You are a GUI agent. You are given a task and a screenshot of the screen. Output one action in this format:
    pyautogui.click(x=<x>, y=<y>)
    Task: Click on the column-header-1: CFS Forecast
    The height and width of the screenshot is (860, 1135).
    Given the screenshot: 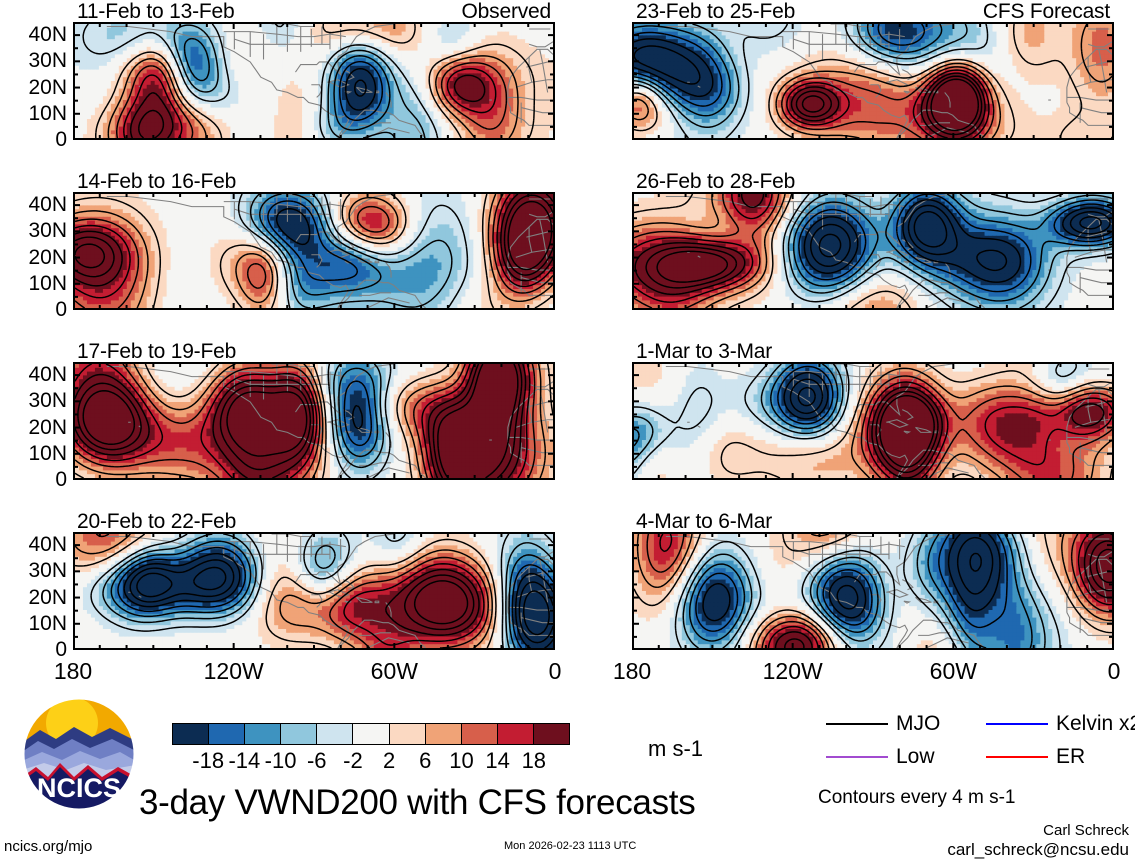 What is the action you would take?
    pyautogui.click(x=1046, y=12)
    